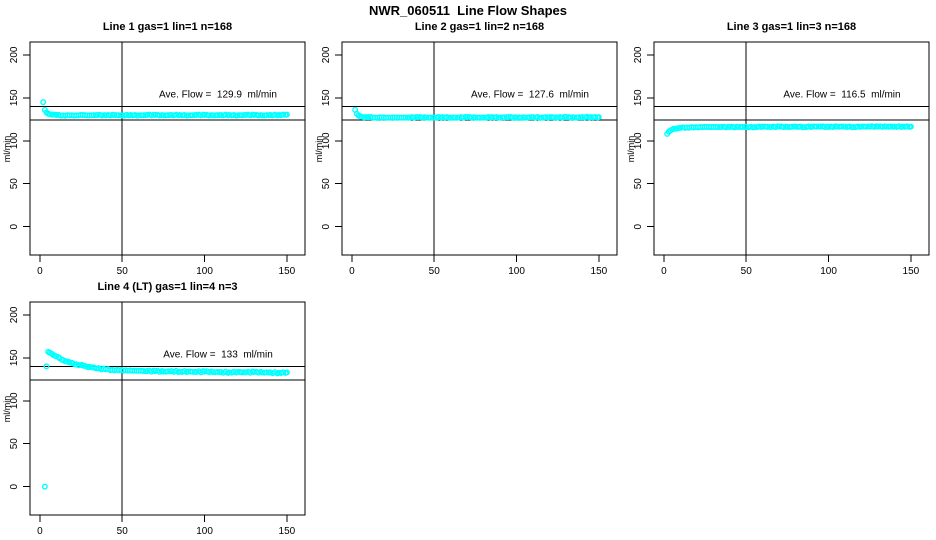  I want to click on panel-title: Line 2 gas=1 lin=2 n=168, so click(479, 27).